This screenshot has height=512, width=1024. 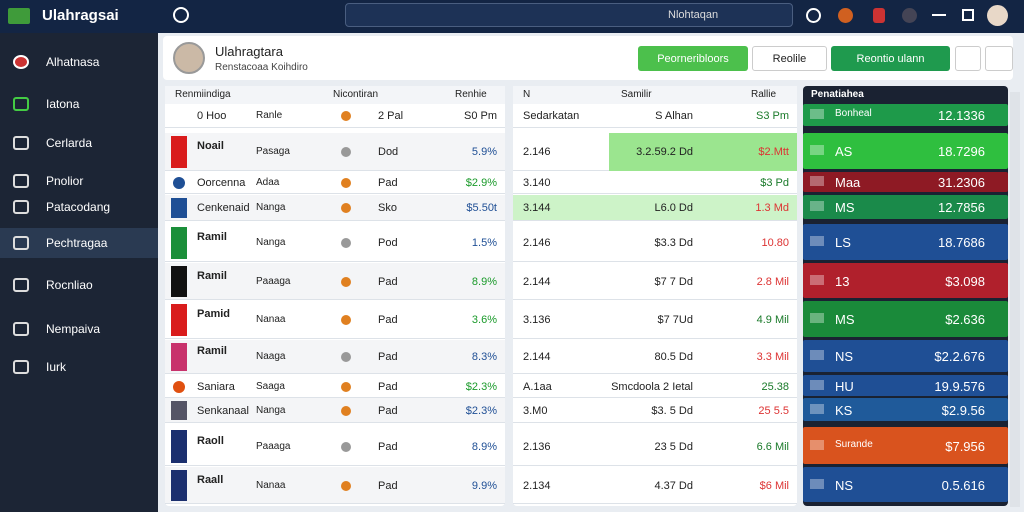 What do you see at coordinates (905, 151) in the screenshot?
I see `table-row: AS 18.7296` at bounding box center [905, 151].